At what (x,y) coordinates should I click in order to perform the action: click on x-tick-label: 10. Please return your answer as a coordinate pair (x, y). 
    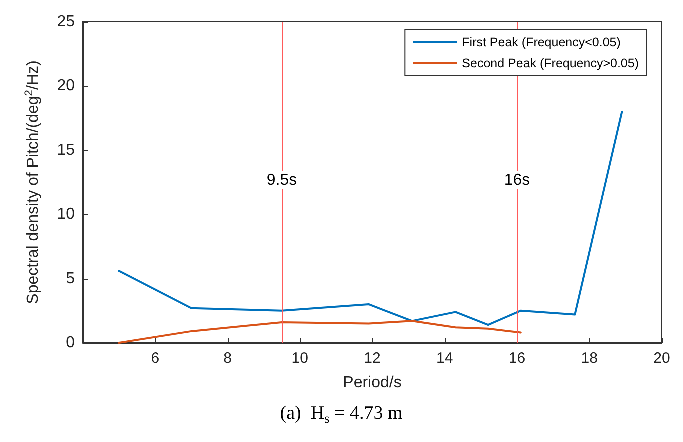
    Looking at the image, I should click on (300, 358).